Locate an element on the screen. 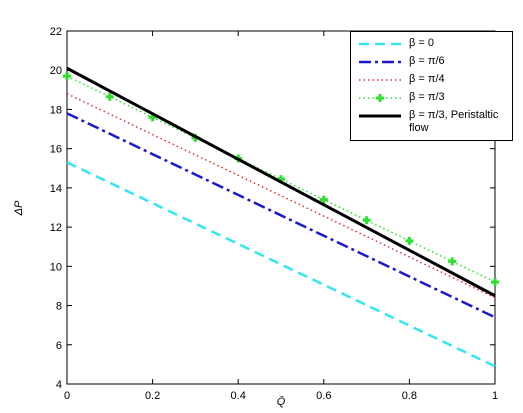 This screenshot has height=413, width=523. legend-label: β = π/6 is located at coordinates (427, 61).